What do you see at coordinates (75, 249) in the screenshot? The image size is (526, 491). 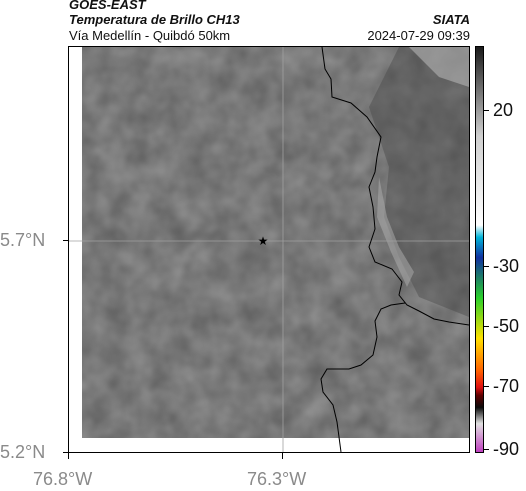 I see `imagery-edge-left` at bounding box center [75, 249].